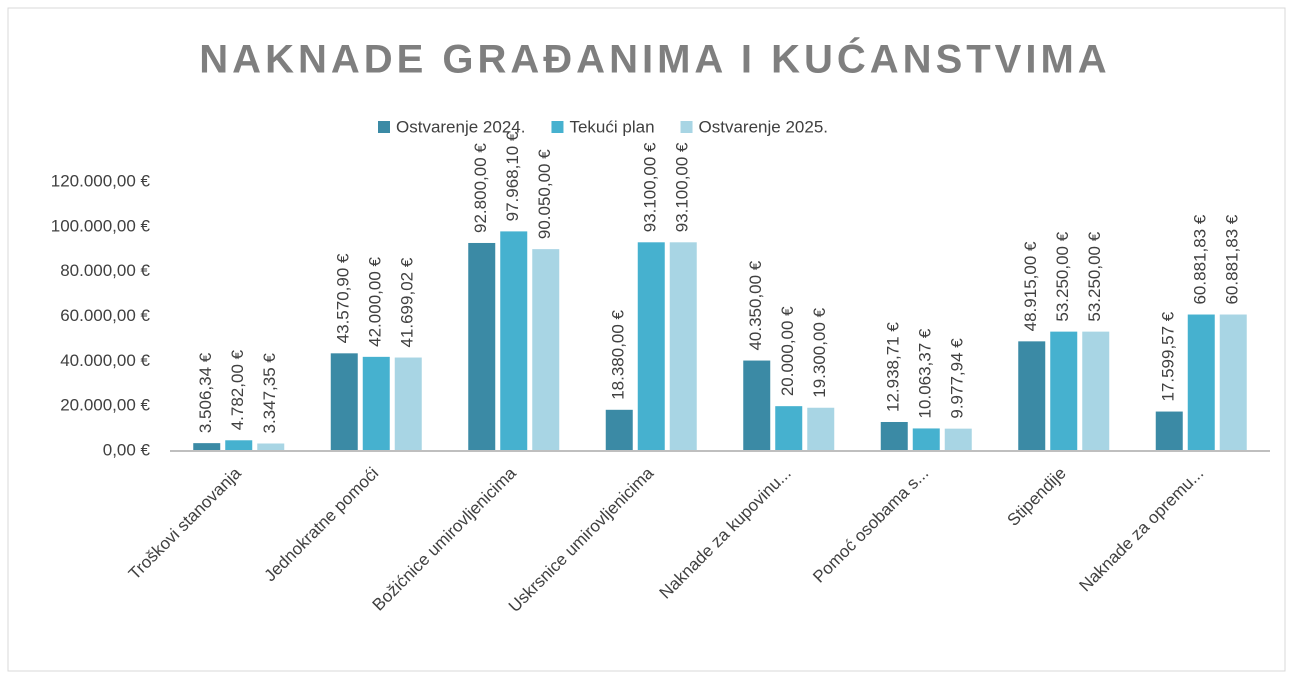  What do you see at coordinates (763, 126) in the screenshot?
I see `legend-label: Ostvarenje 2025.` at bounding box center [763, 126].